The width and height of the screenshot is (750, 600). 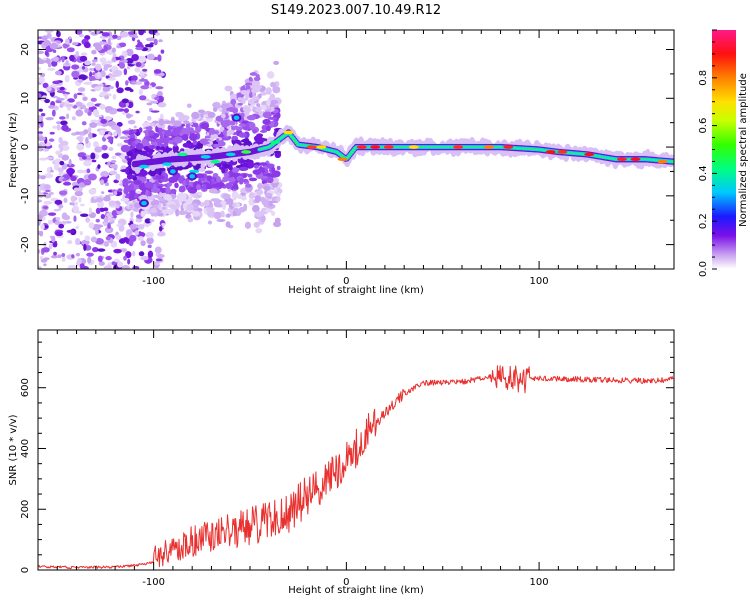 What do you see at coordinates (236, 117) in the screenshot?
I see `fan-spot-core` at bounding box center [236, 117].